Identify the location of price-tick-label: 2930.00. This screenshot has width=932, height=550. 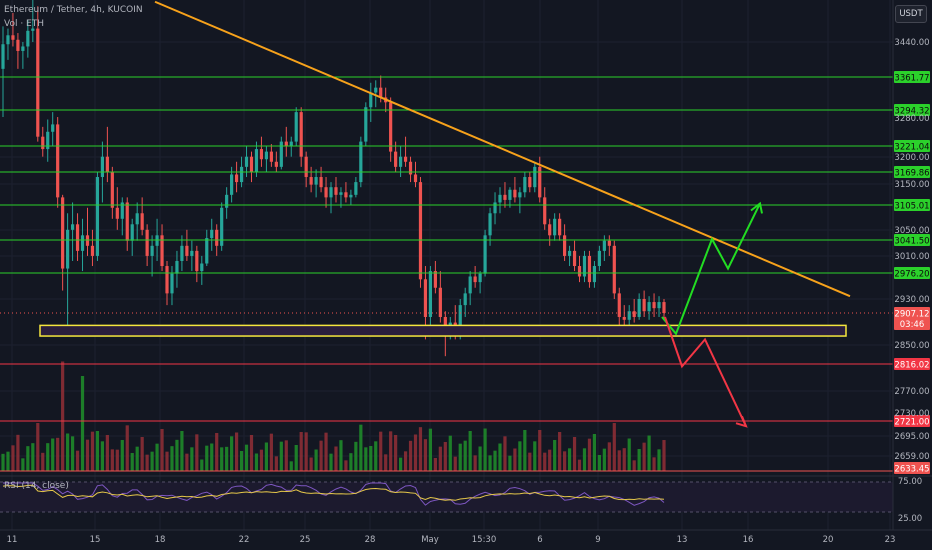
(911, 300).